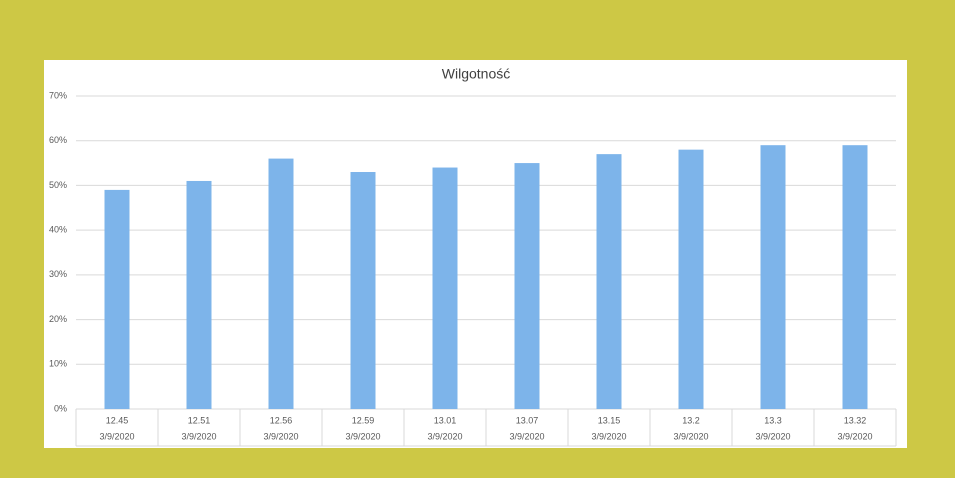  What do you see at coordinates (58, 95) in the screenshot?
I see `y-tick-label: 70%` at bounding box center [58, 95].